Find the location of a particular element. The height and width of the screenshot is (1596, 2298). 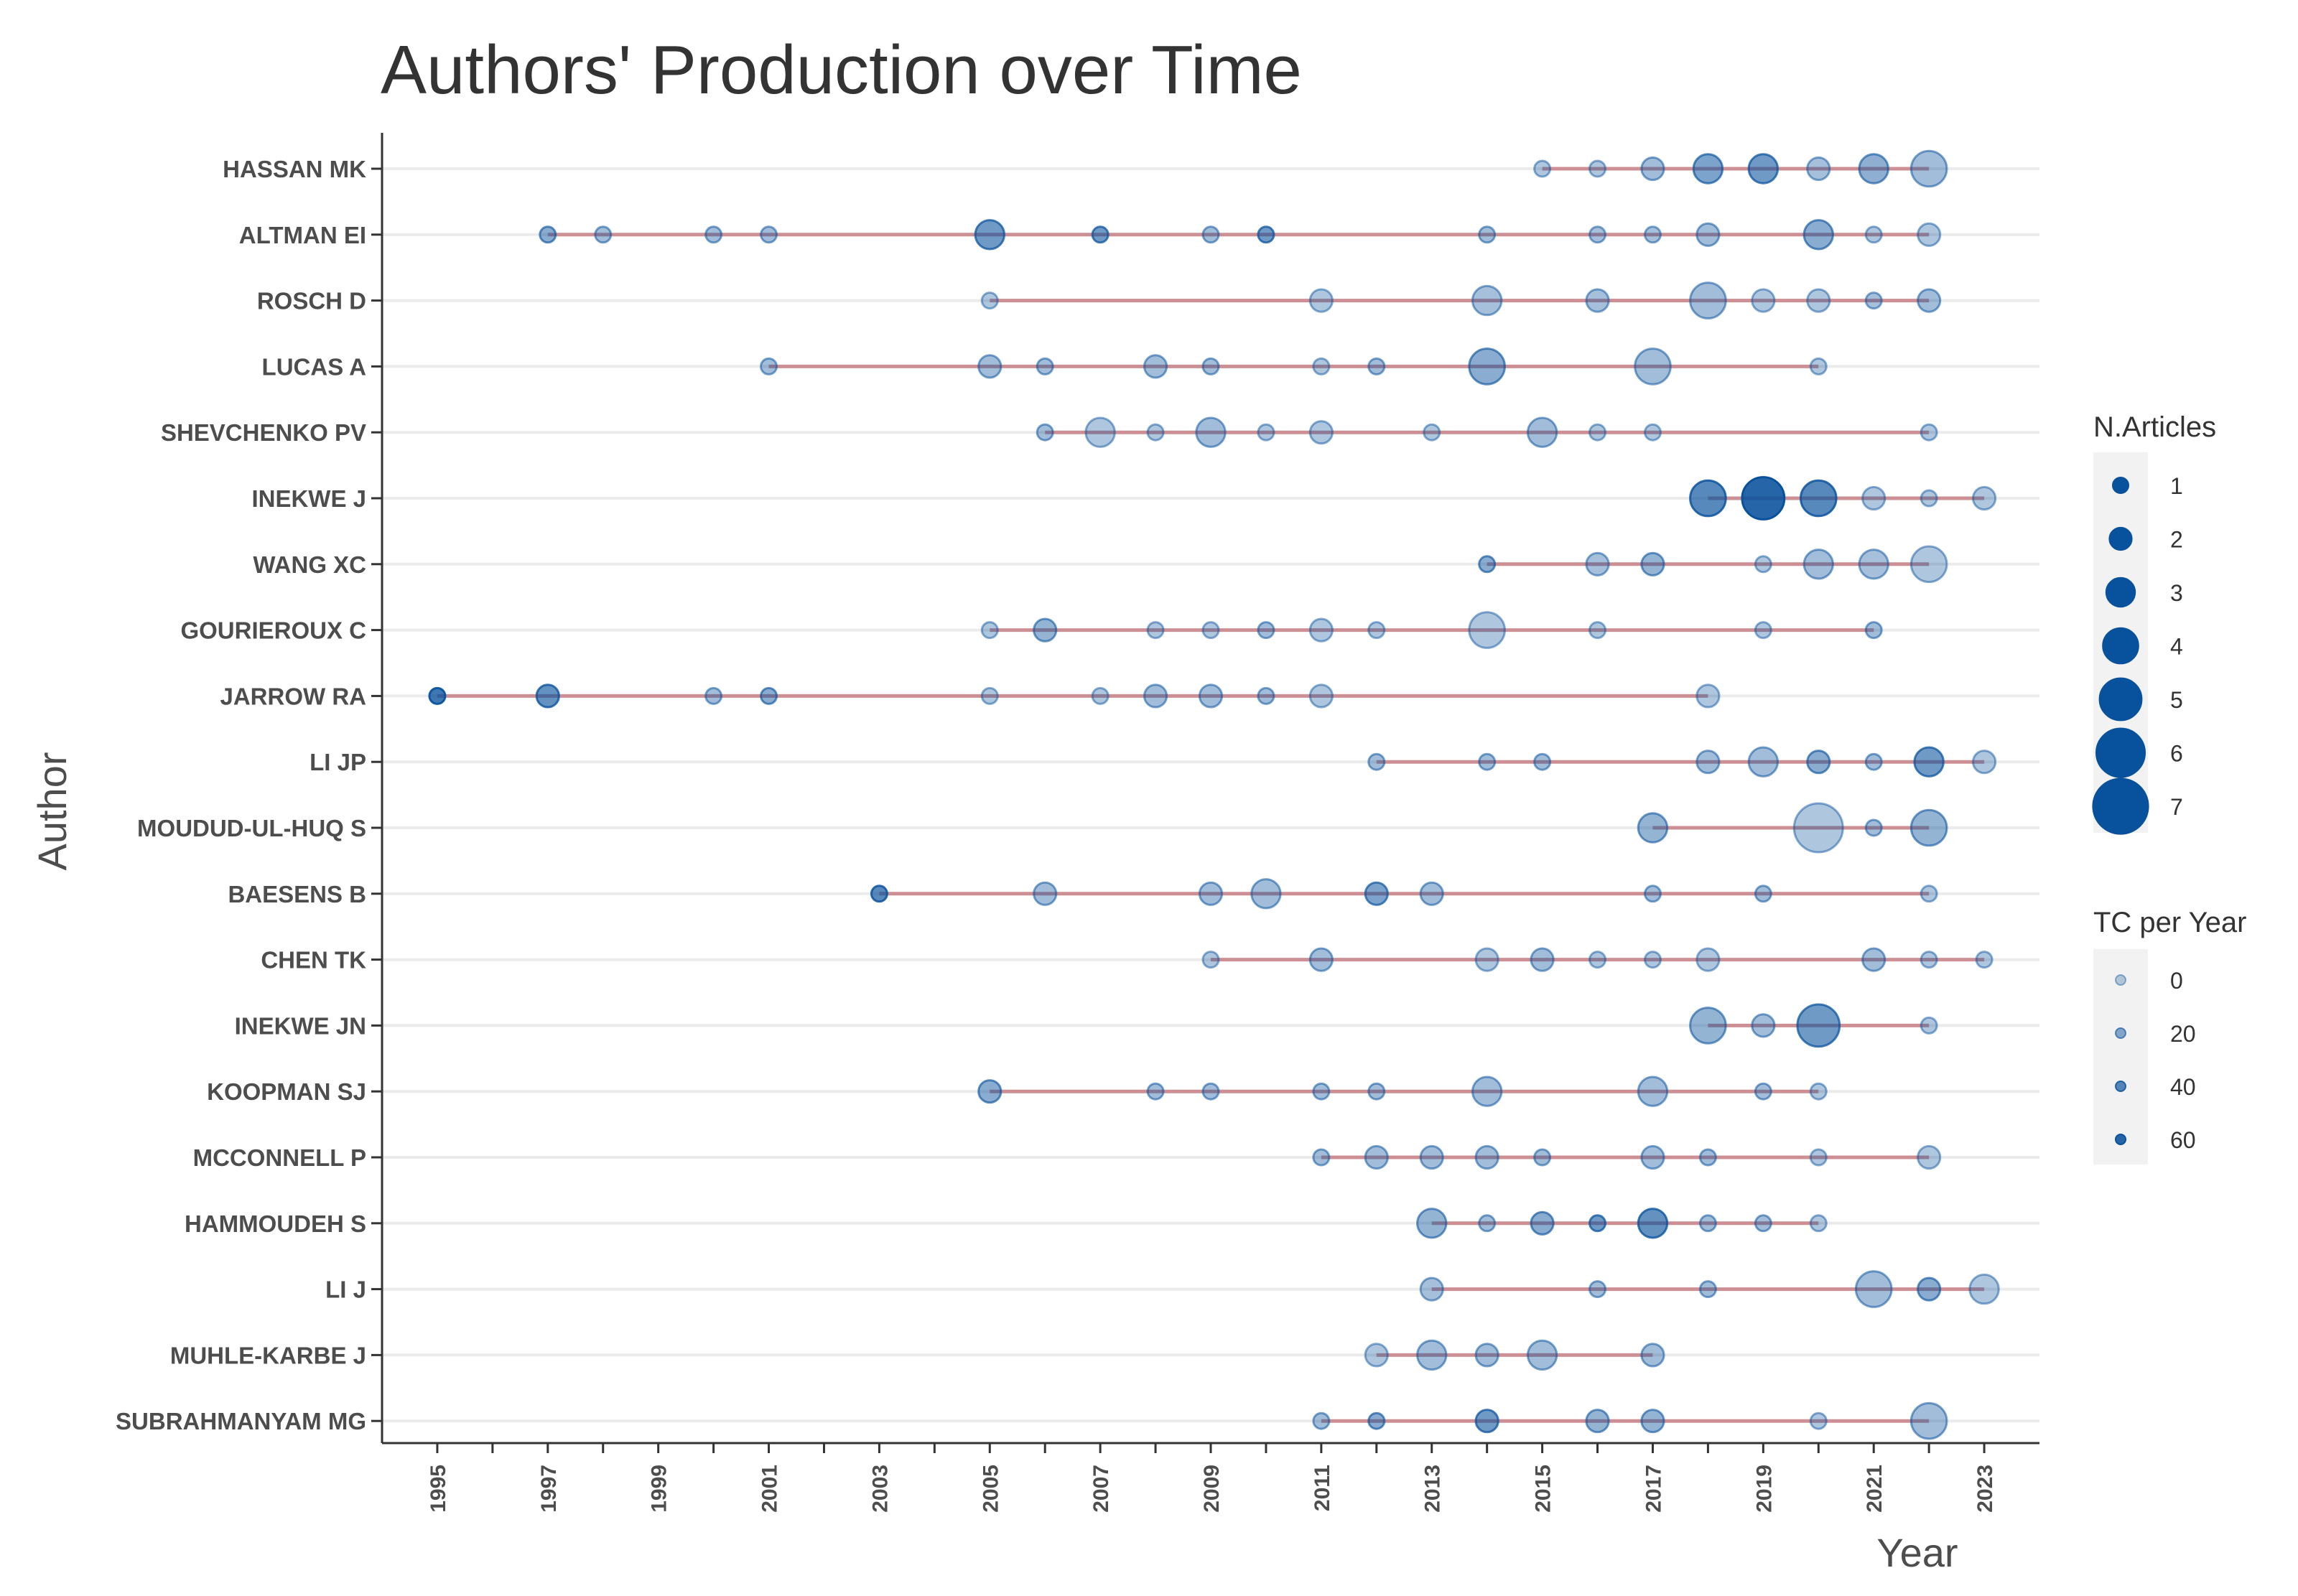

author-label: LI JP is located at coordinates (338, 762).